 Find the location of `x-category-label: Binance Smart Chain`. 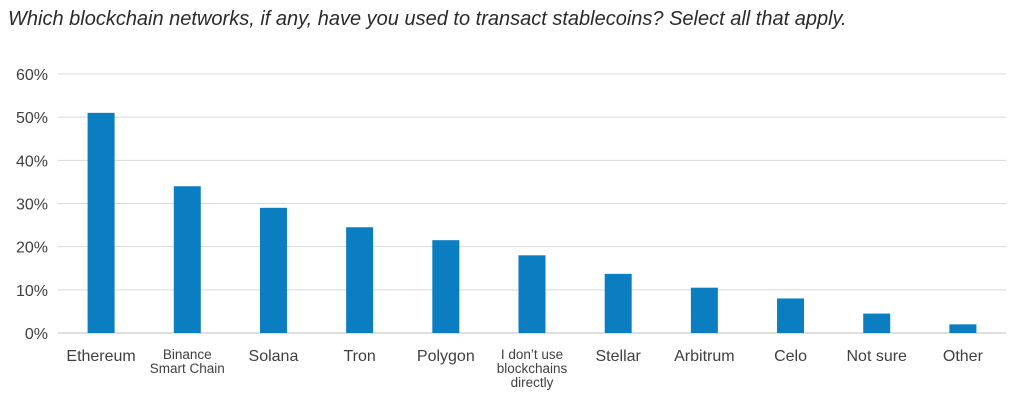

x-category-label: Binance Smart Chain is located at coordinates (187, 361).